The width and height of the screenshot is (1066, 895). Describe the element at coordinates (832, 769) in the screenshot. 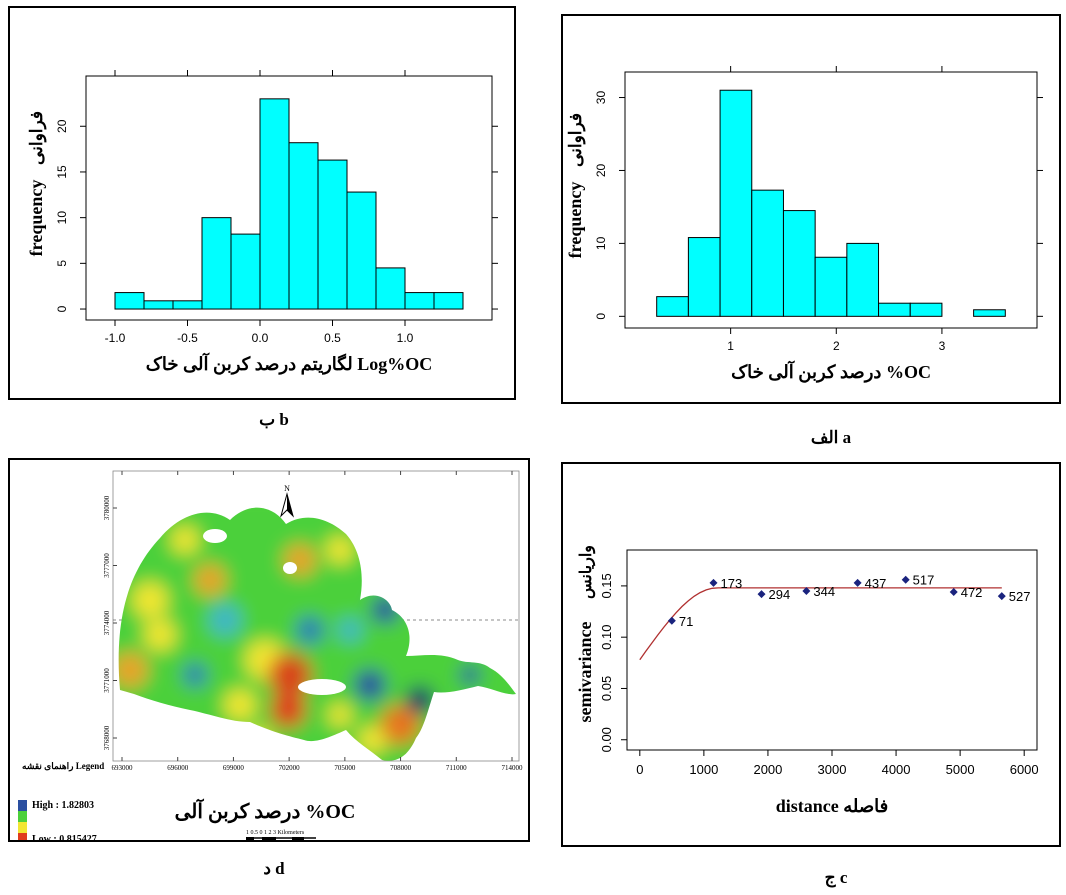

I see `x-tick-label: 3000` at that location.